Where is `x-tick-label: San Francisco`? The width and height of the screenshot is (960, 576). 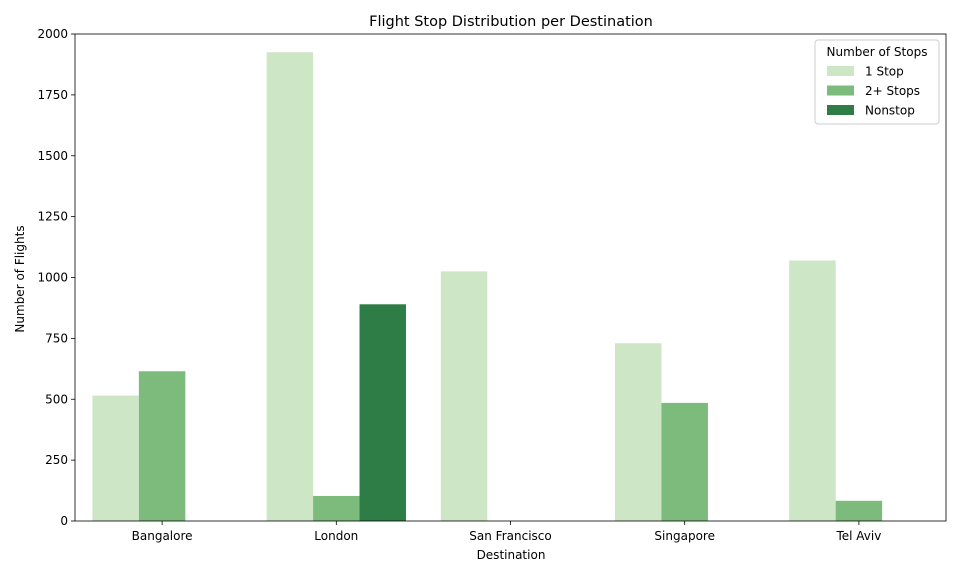 x-tick-label: San Francisco is located at coordinates (510, 536).